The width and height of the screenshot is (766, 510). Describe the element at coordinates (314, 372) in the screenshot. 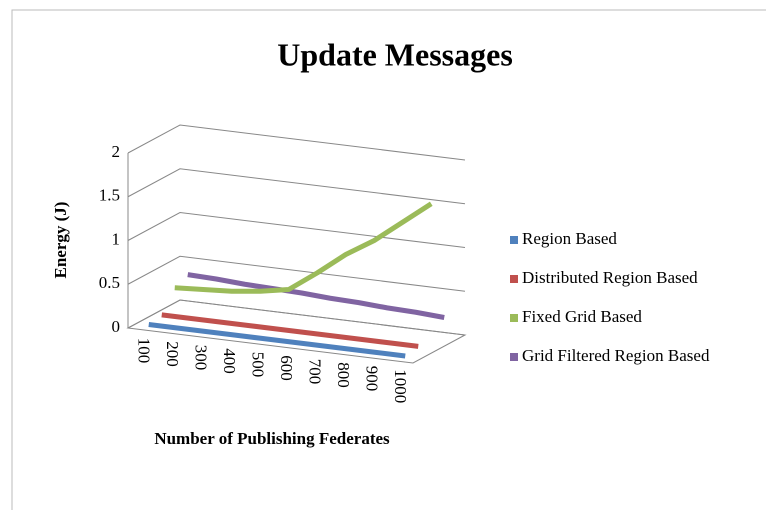

I see `x-tick-label: 700` at that location.